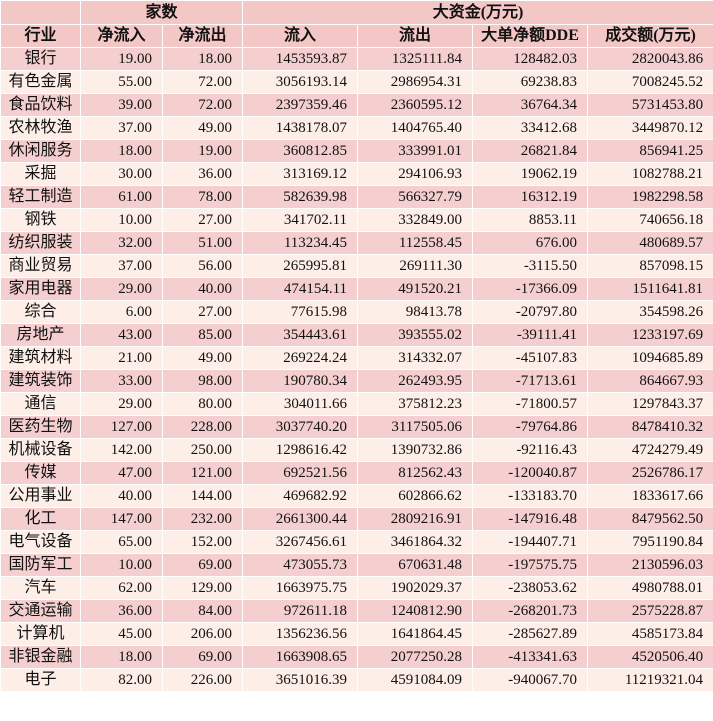 This screenshot has width=713, height=721. What do you see at coordinates (300, 358) in the screenshot?
I see `value-cell: 269224.24` at bounding box center [300, 358].